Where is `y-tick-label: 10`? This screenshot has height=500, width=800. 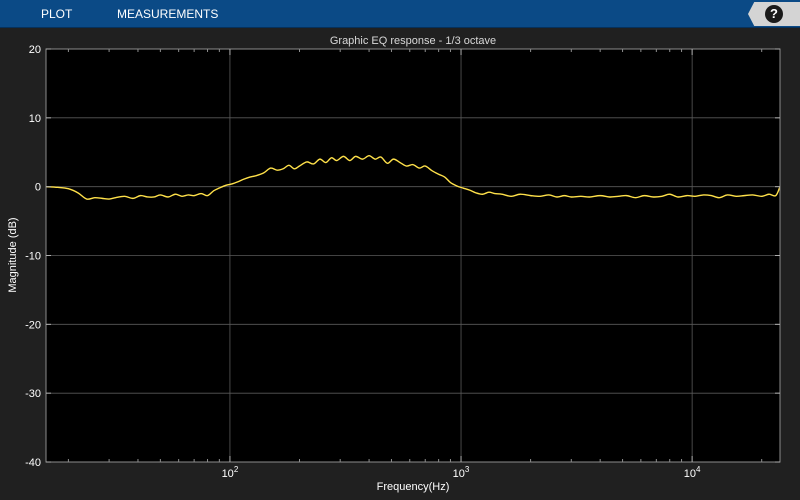
y-tick-label: 10 is located at coordinates (35, 119).